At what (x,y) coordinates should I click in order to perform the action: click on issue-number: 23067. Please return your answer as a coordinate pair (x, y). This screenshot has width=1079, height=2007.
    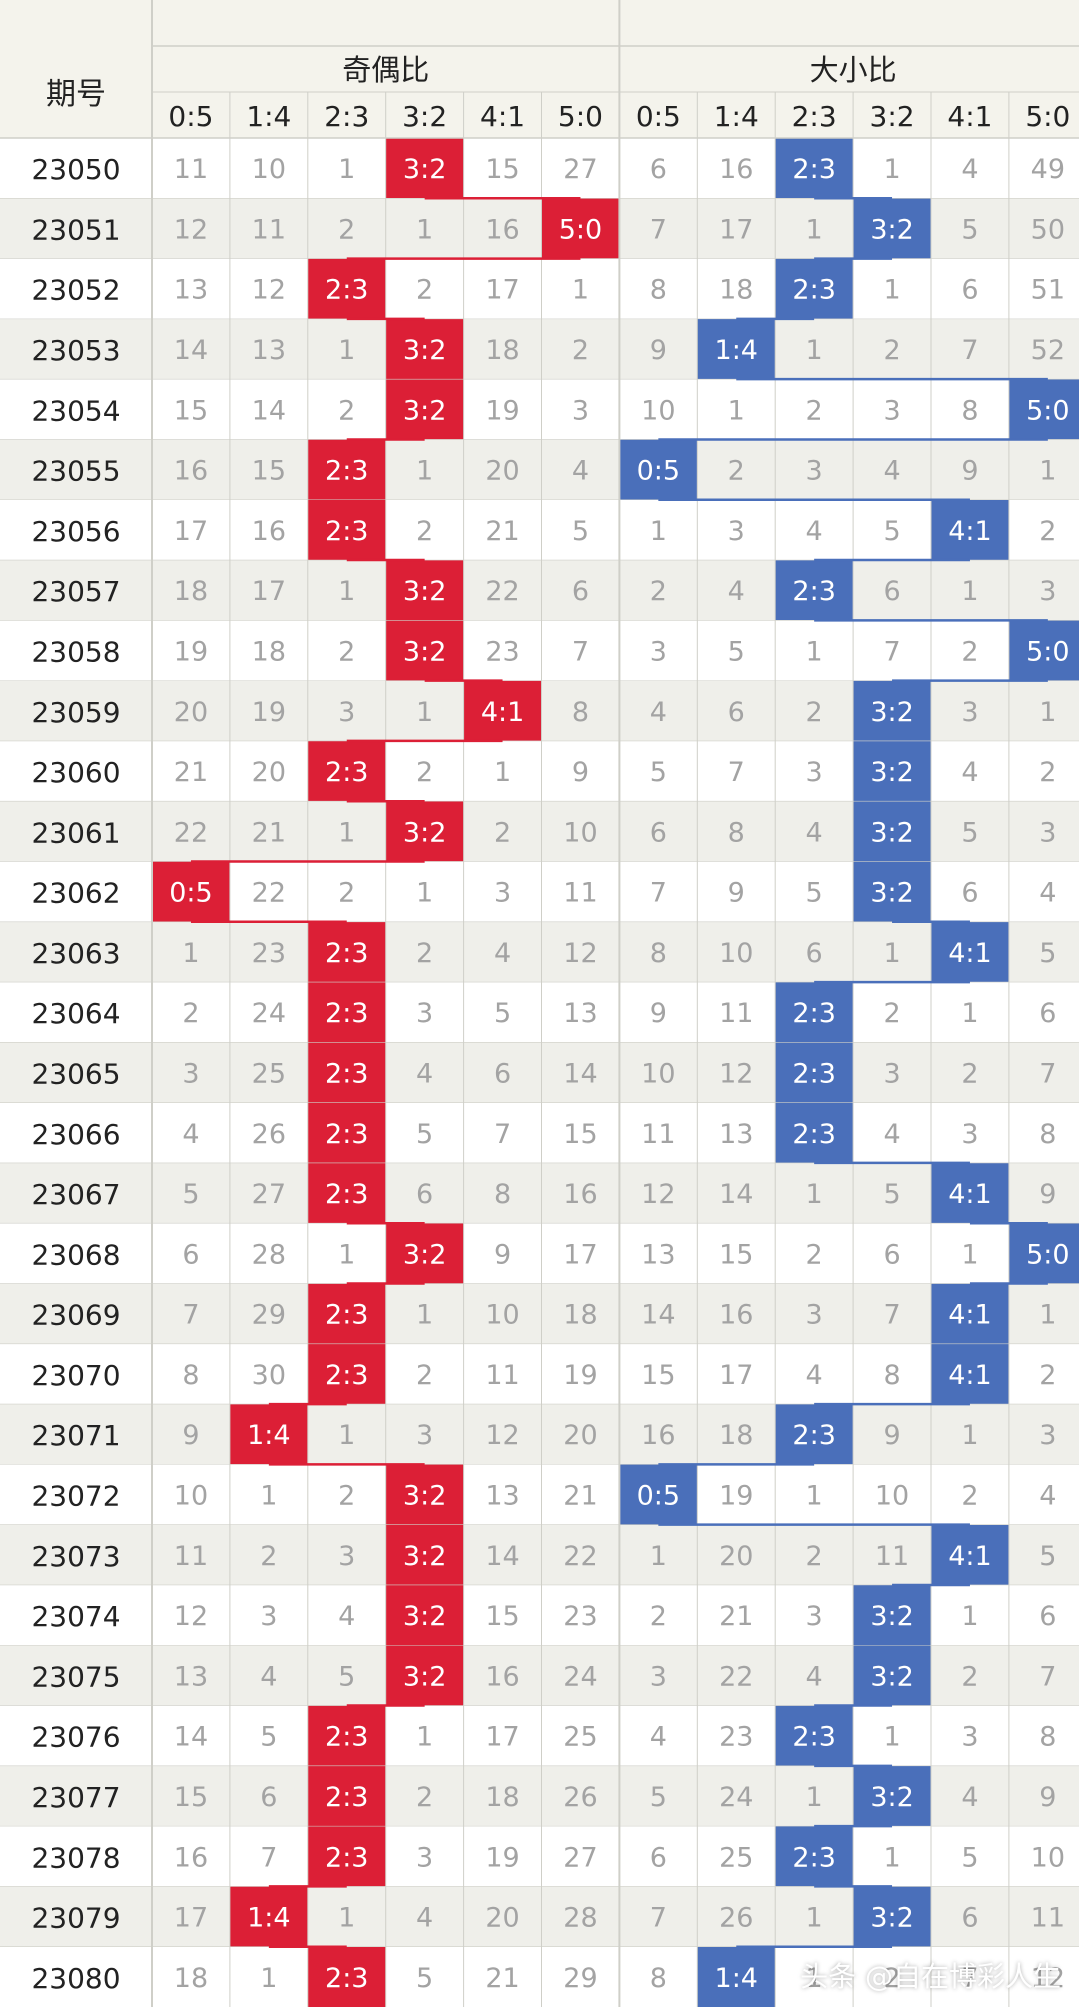
    Looking at the image, I should click on (75, 1194).